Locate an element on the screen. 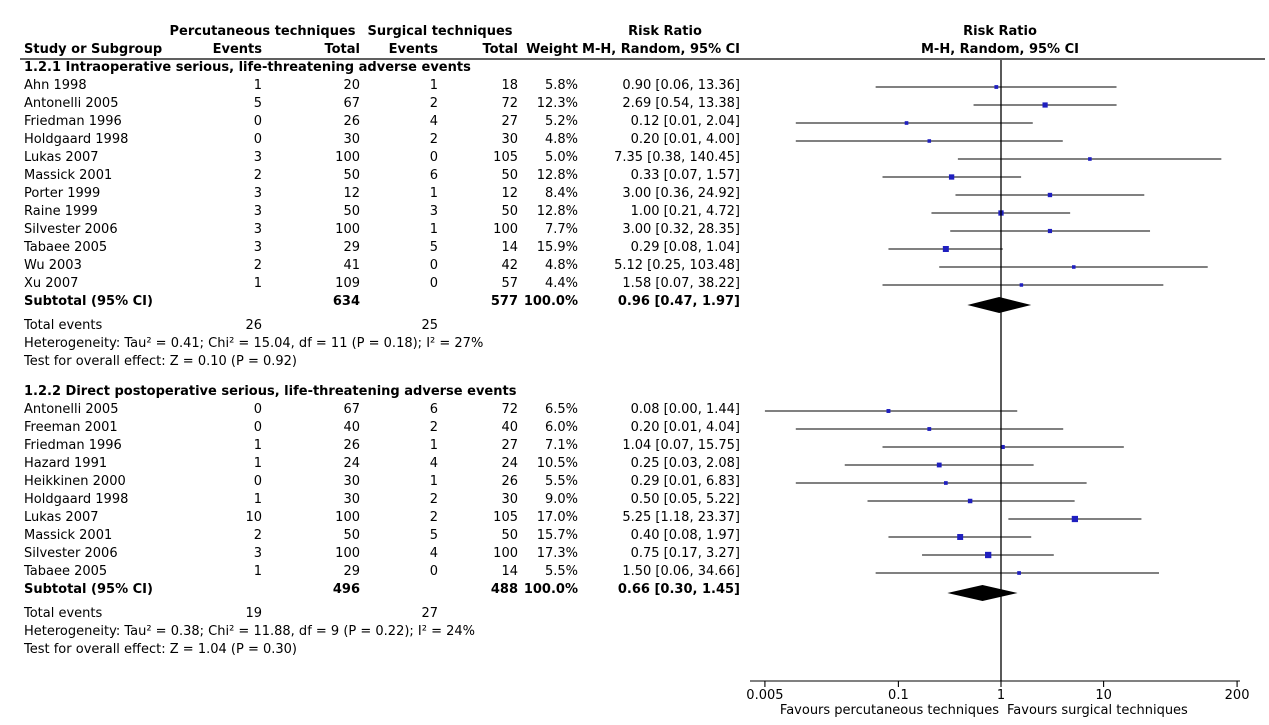 This screenshot has height=725, width=1269. study-t2: 18 is located at coordinates (509, 85).